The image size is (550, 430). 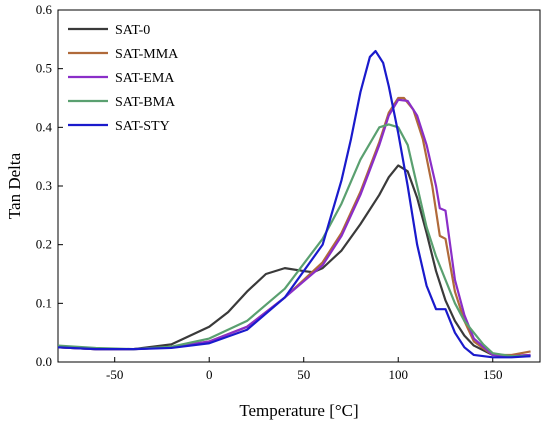 I want to click on legend: SAT-0 SAT-MMA SAT-EMA SAT-BMA SAT-STY, so click(x=123, y=78).